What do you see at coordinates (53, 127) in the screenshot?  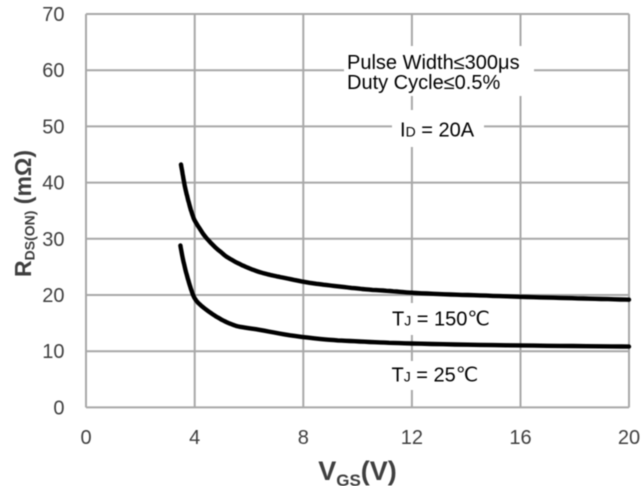 I see `svg-text: 50` at bounding box center [53, 127].